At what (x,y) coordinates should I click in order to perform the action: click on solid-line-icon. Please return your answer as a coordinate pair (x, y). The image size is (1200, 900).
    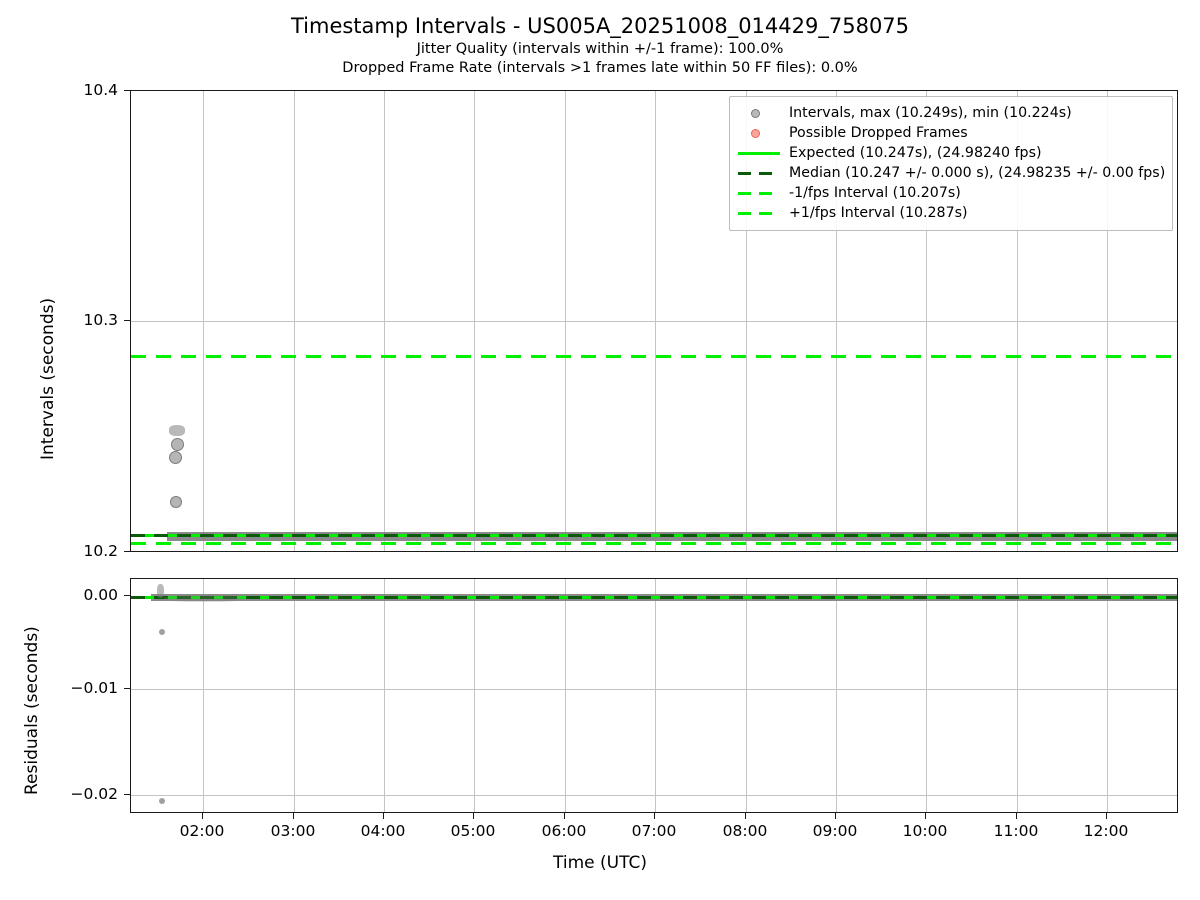
    Looking at the image, I should click on (759, 153).